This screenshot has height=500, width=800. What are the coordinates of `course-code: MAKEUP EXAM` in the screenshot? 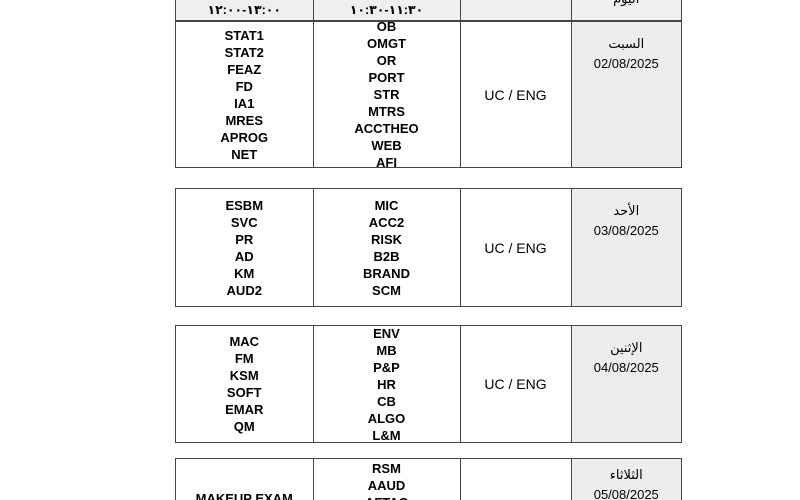 It's located at (244, 495).